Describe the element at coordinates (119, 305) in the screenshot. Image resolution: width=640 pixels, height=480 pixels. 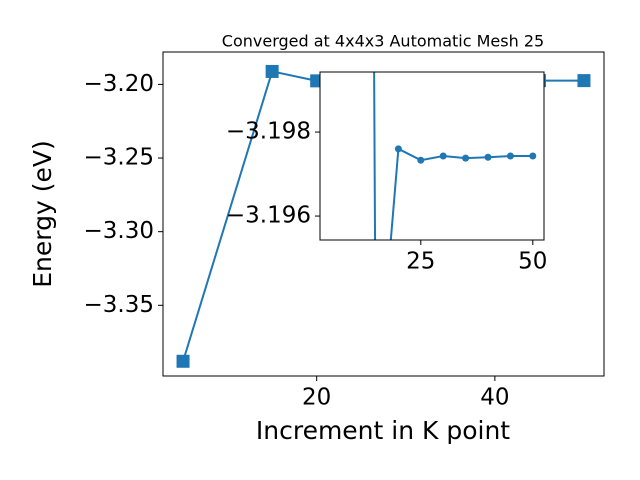
I see `y-tick-label: −3.35` at that location.